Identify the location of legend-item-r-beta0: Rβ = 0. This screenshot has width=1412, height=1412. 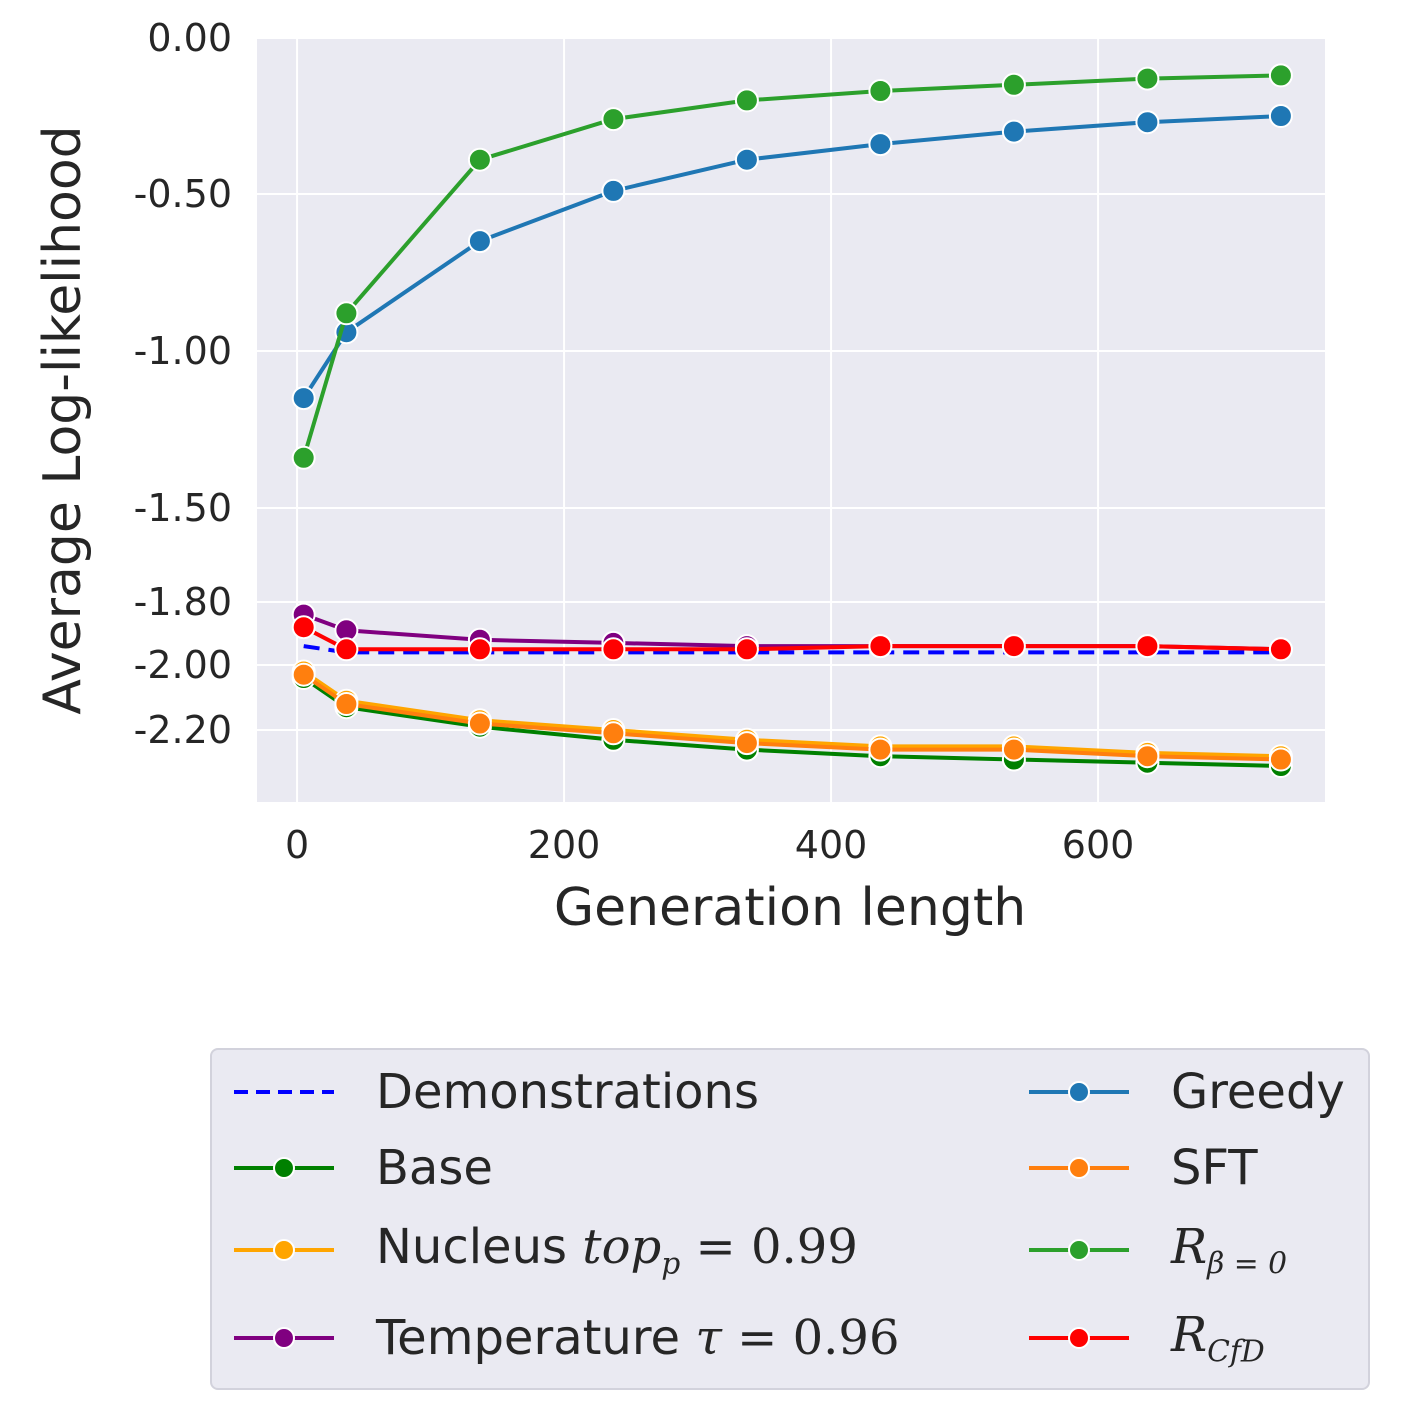
(1157, 1250).